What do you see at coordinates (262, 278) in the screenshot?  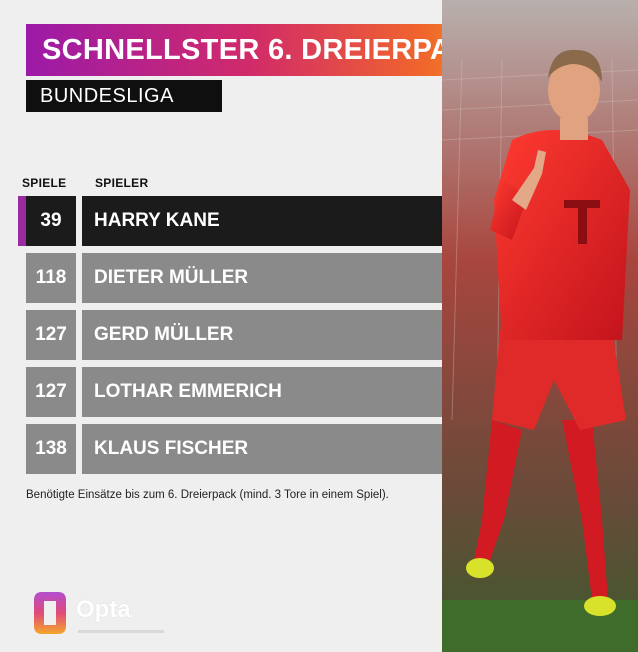 I see `player-cell: DIETER MÜLLER` at bounding box center [262, 278].